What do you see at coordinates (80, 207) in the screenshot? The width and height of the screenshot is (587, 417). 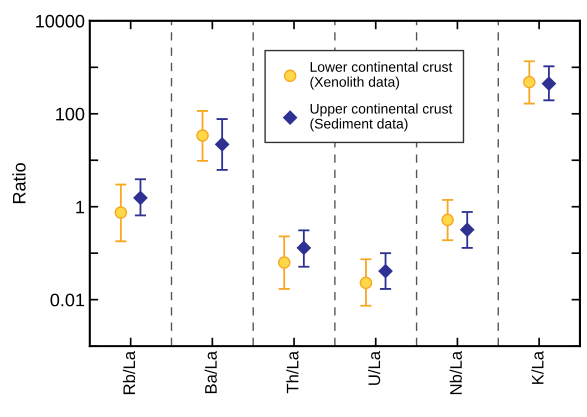 I see `y-tick-label: 1` at bounding box center [80, 207].